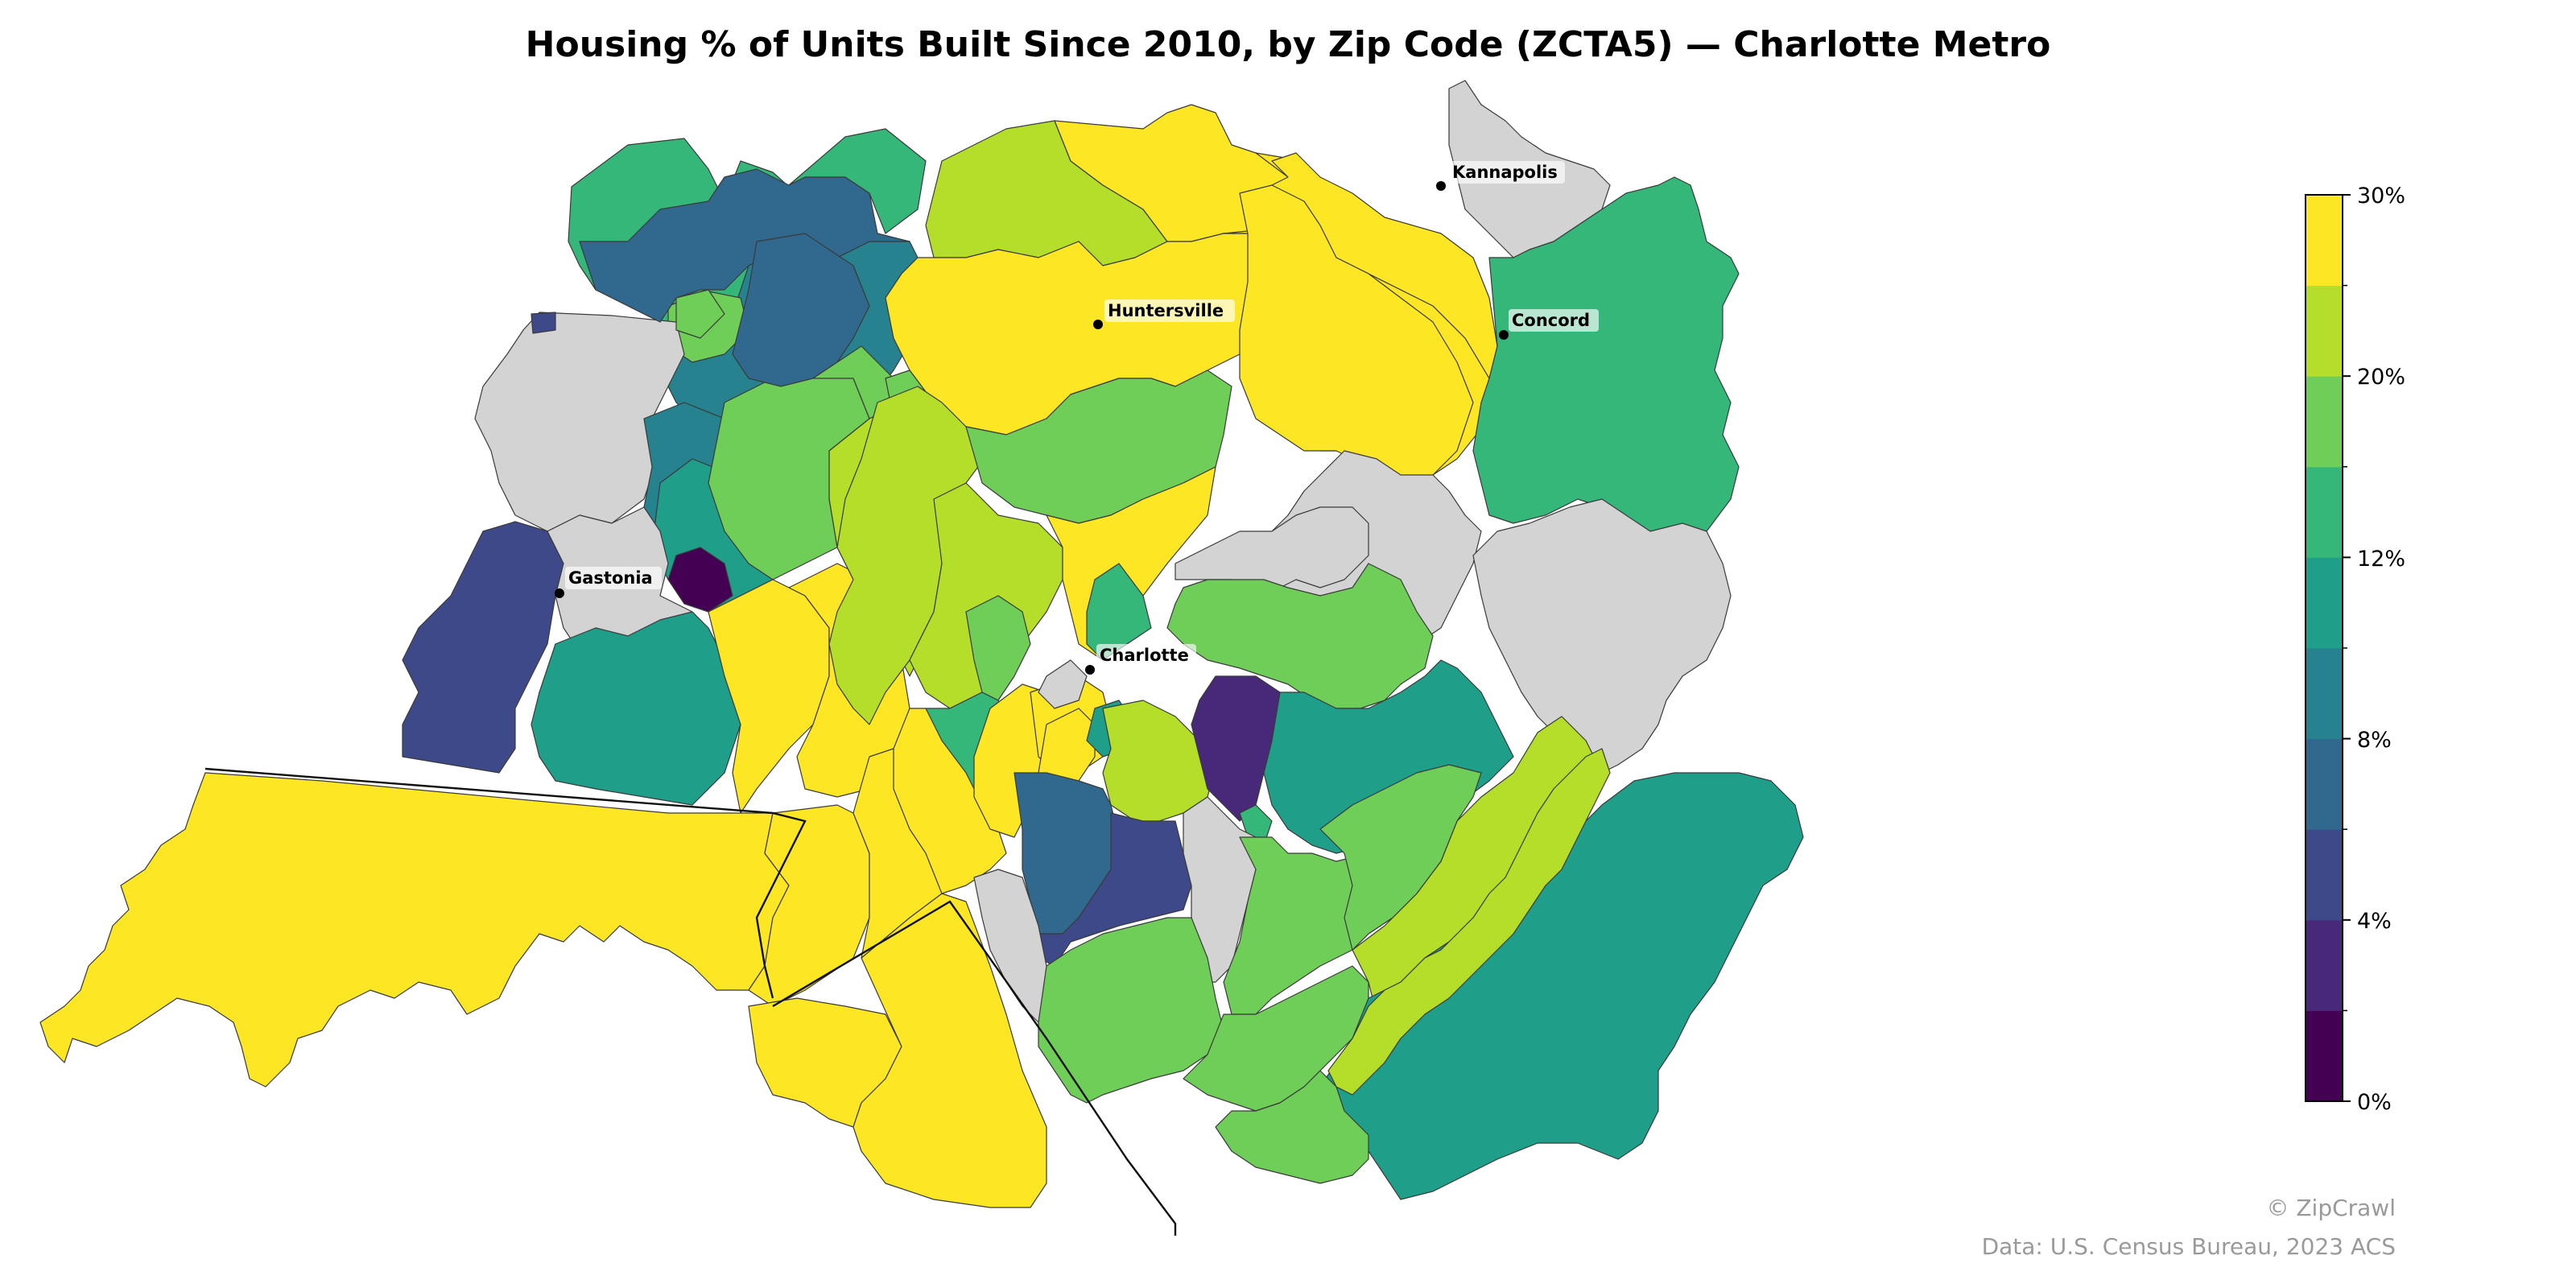 This screenshot has width=2576, height=1288. I want to click on colorbar-tick-label: 20%, so click(2381, 377).